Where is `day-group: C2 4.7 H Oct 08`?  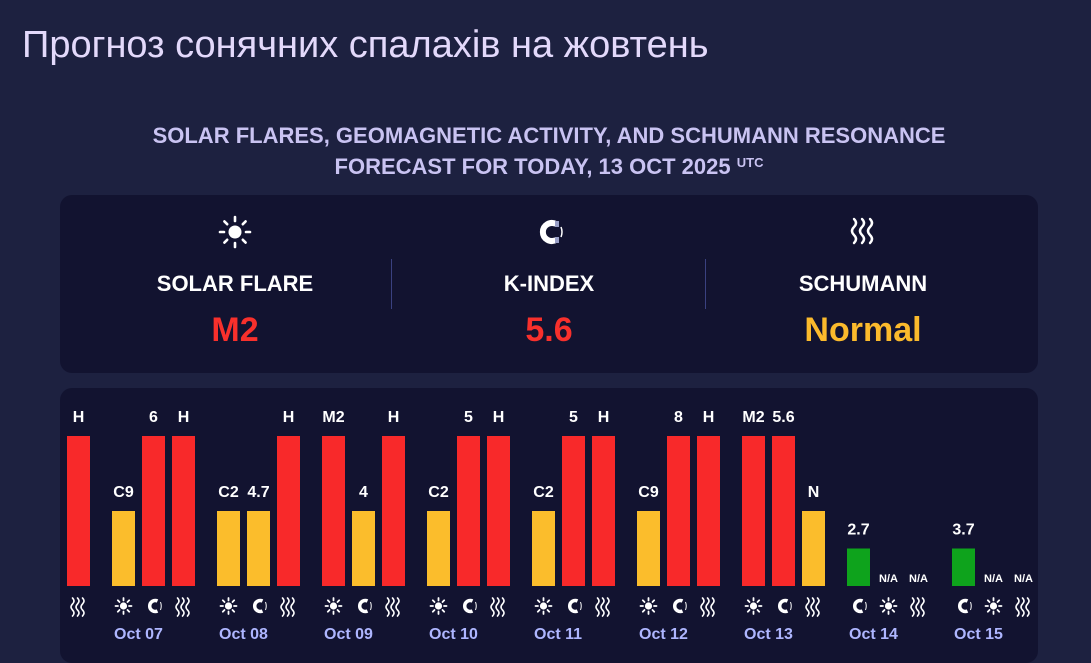
day-group: C2 4.7 H Oct 08 is located at coordinates (258, 526).